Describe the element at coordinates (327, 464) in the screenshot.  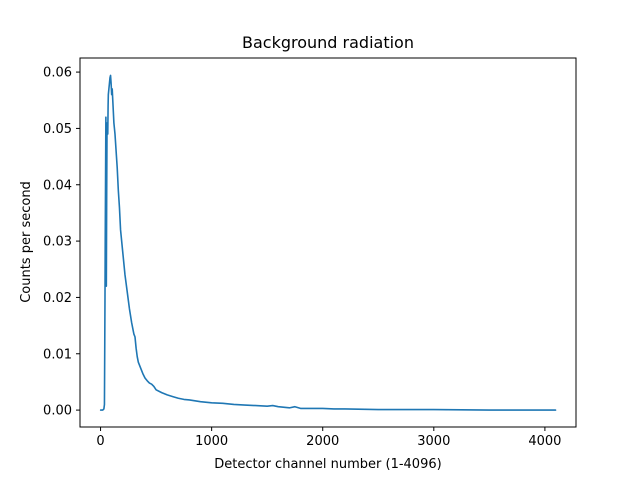
I see `x-axis-title: Detector channel number (1-4096)` at that location.